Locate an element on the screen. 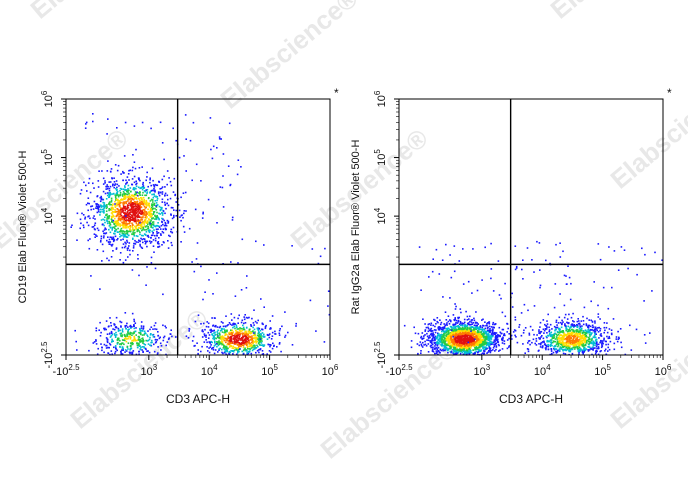 The height and width of the screenshot is (490, 688). x-tick-label: 105 is located at coordinates (269, 370).